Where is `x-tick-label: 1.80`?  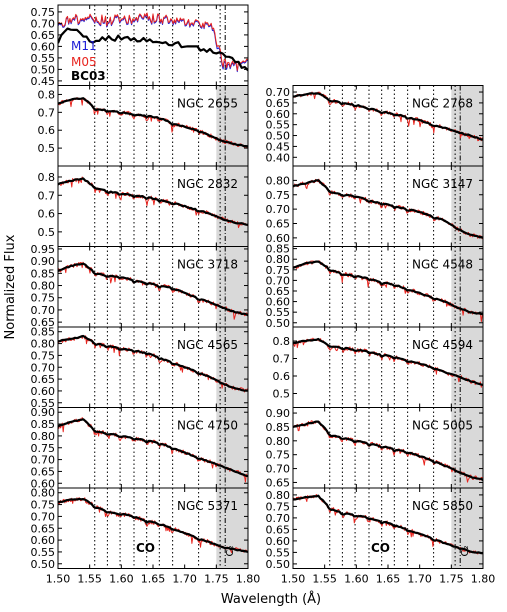 x-tick-label: 1.80 is located at coordinates (248, 579).